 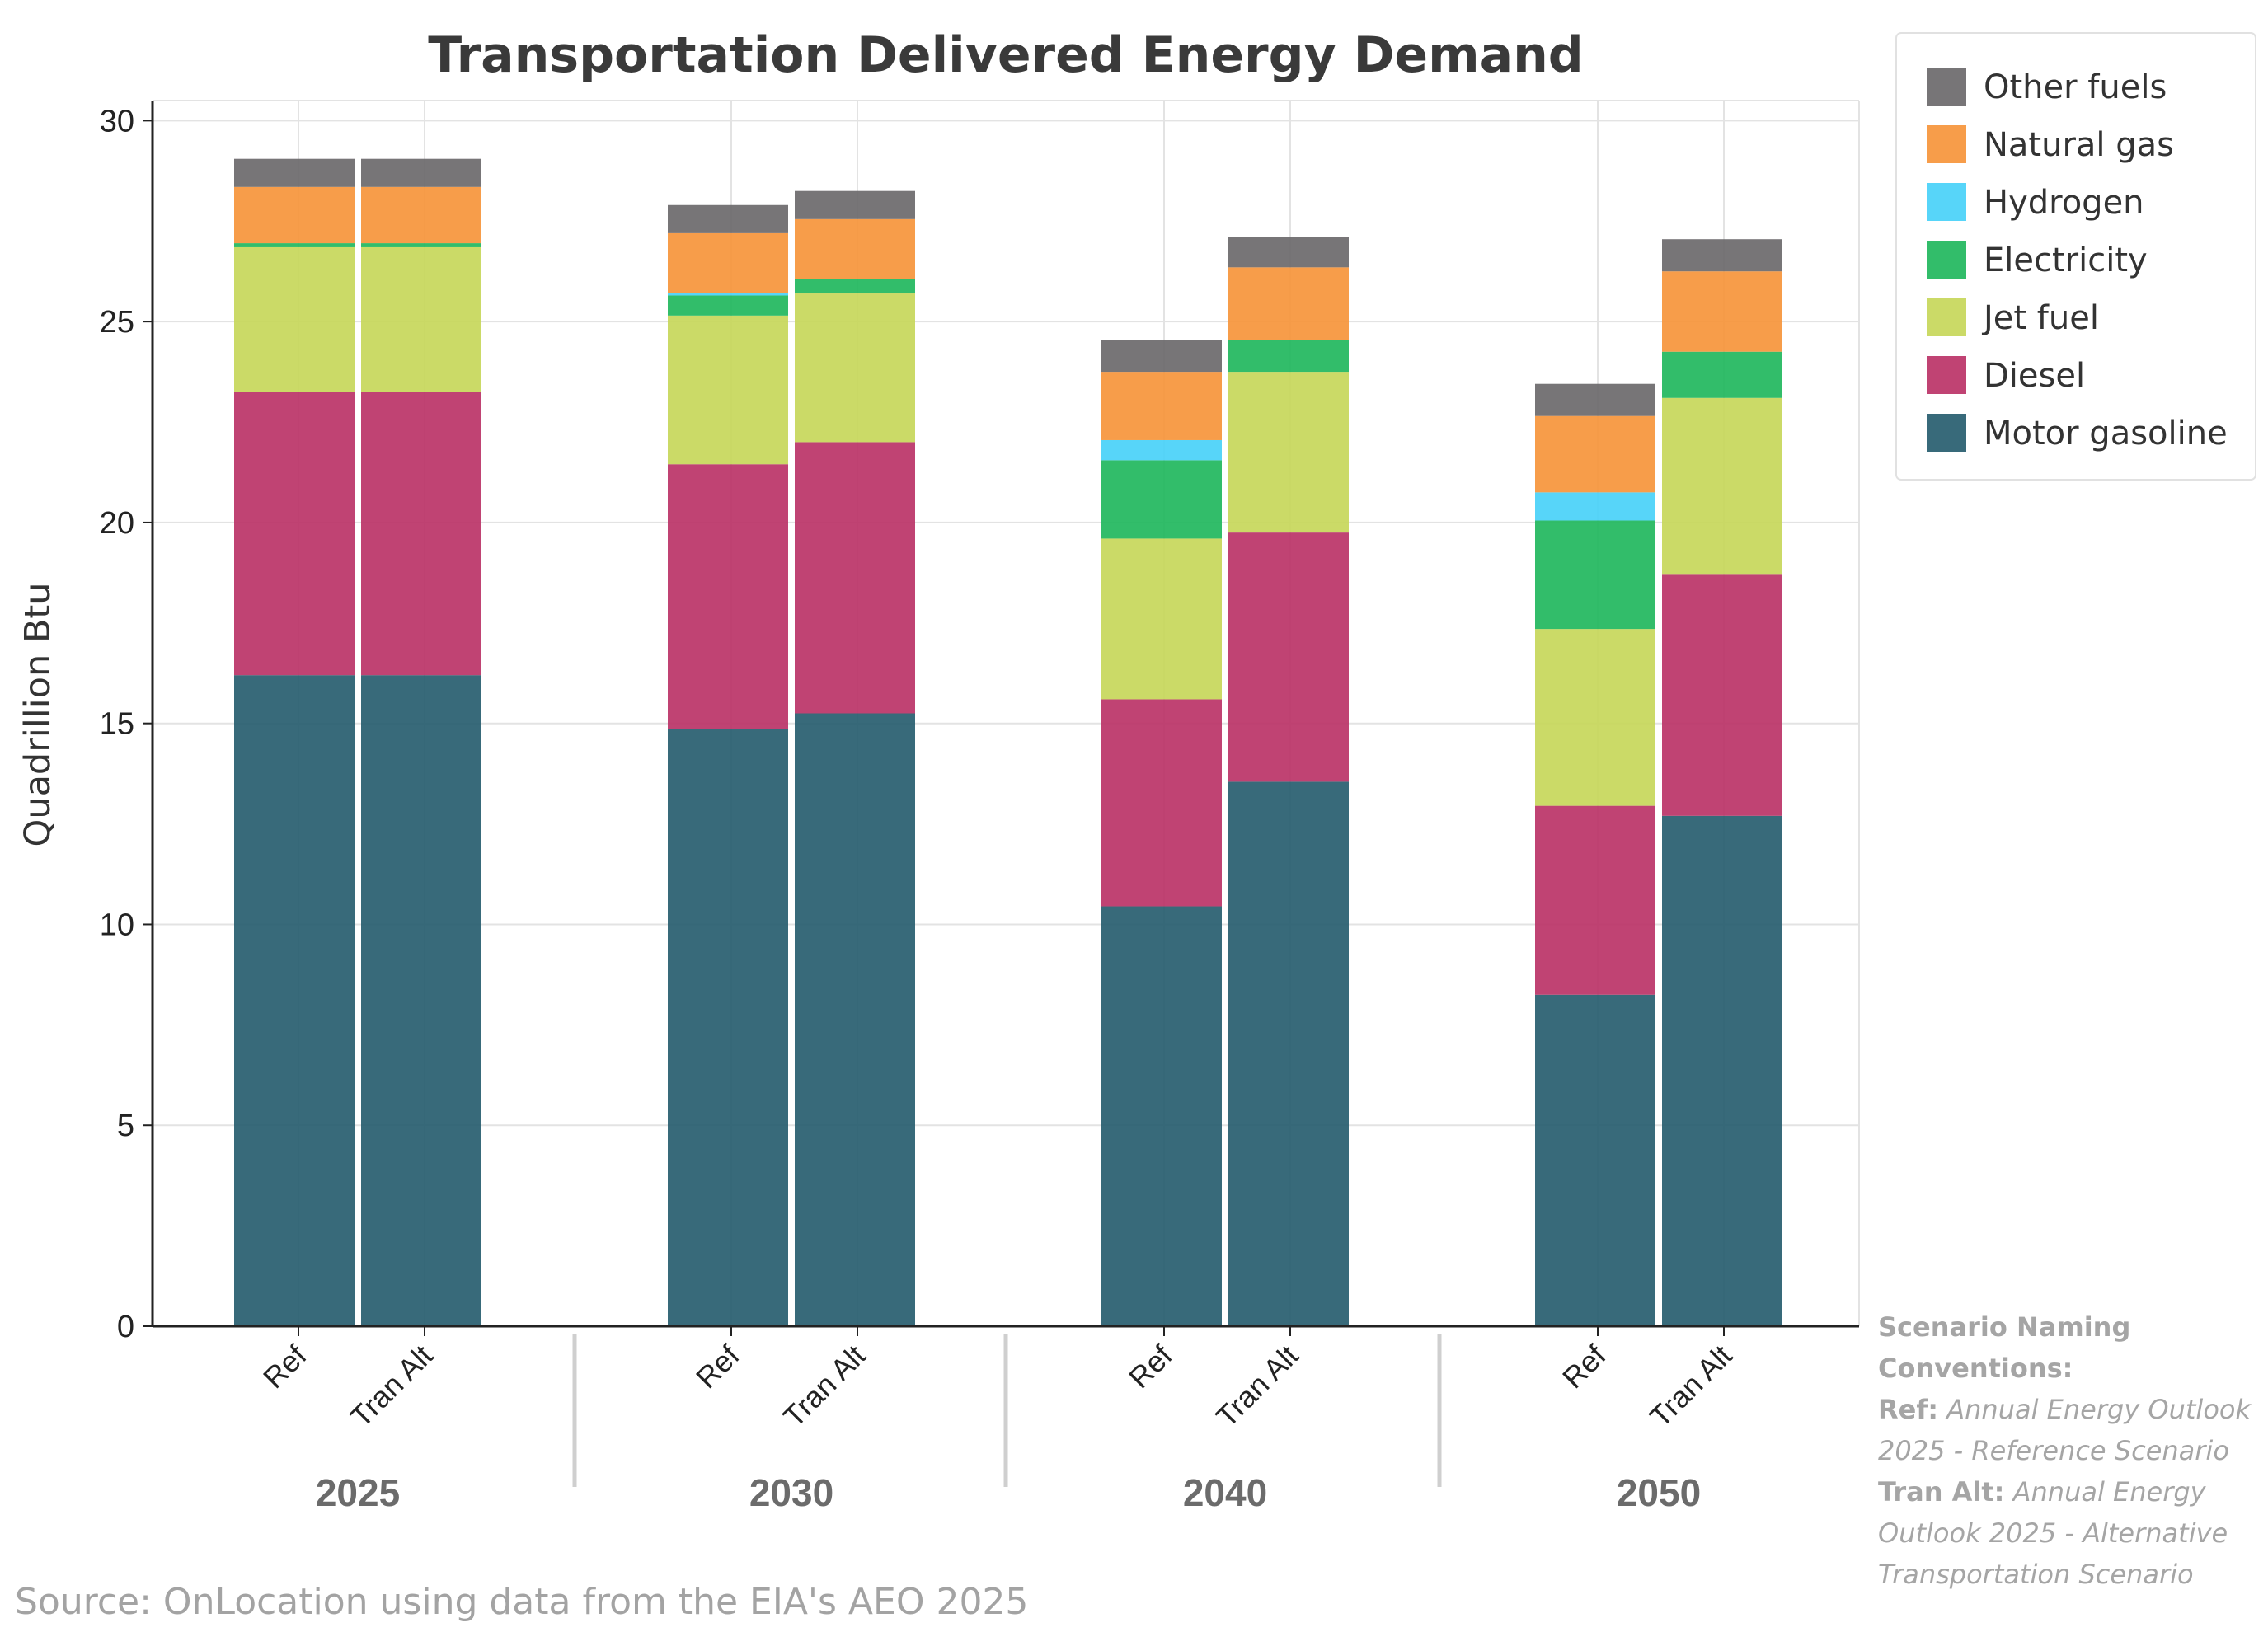 What do you see at coordinates (2064, 203) in the screenshot?
I see `legend-label: Hydrogen` at bounding box center [2064, 203].